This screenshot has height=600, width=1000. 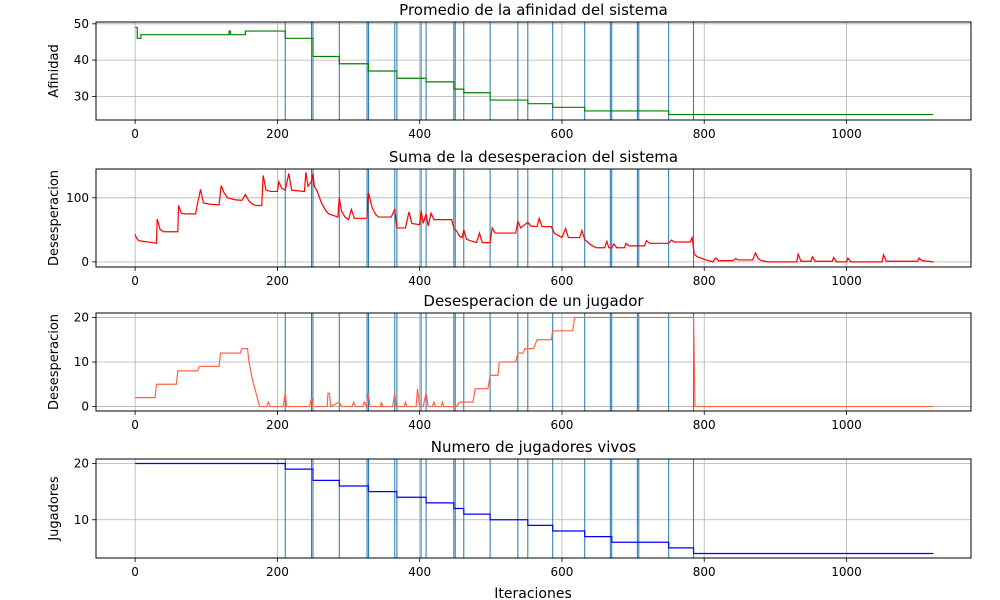 What do you see at coordinates (533, 10) in the screenshot?
I see `panel-title: Promedio de la afinidad del sistema` at bounding box center [533, 10].